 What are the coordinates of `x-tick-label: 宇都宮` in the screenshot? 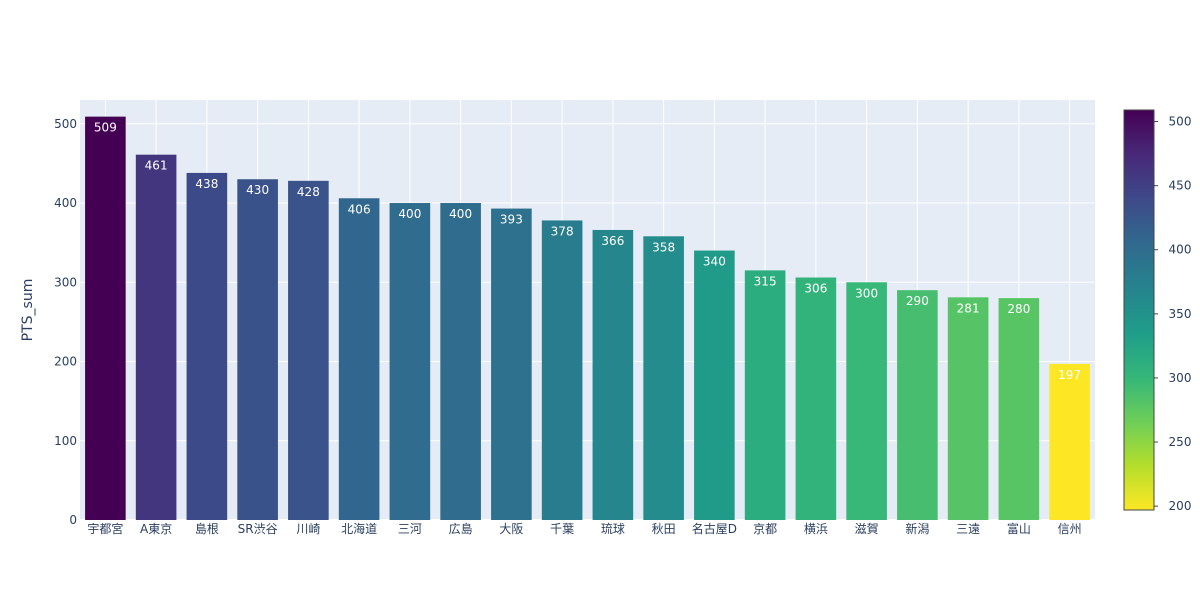 It's located at (105, 528).